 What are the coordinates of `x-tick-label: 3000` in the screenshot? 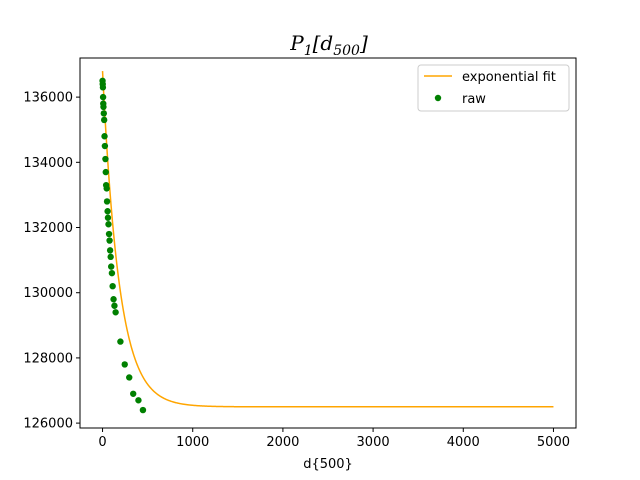 It's located at (373, 442).